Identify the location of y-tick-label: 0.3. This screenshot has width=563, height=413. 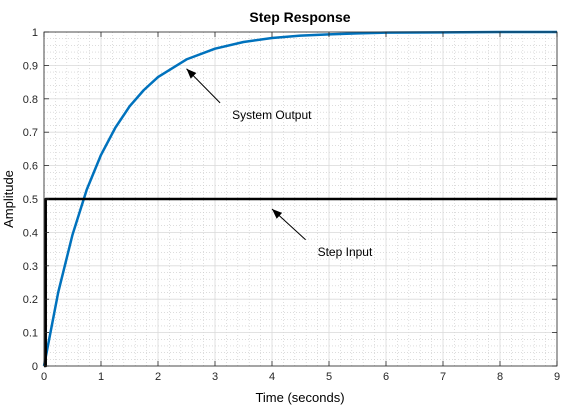
(30, 267).